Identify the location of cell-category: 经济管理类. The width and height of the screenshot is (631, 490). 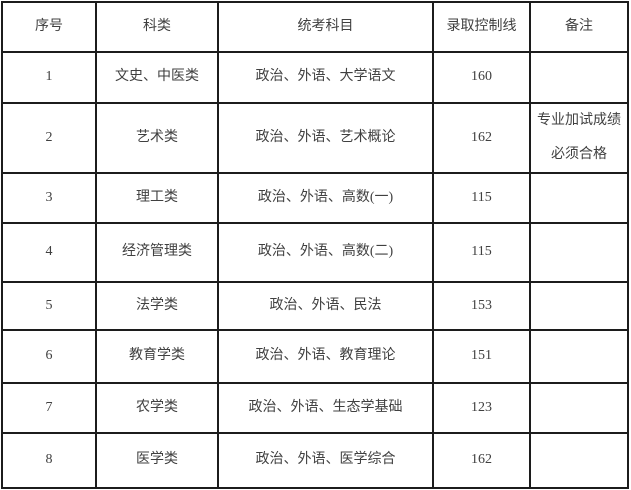
(157, 252).